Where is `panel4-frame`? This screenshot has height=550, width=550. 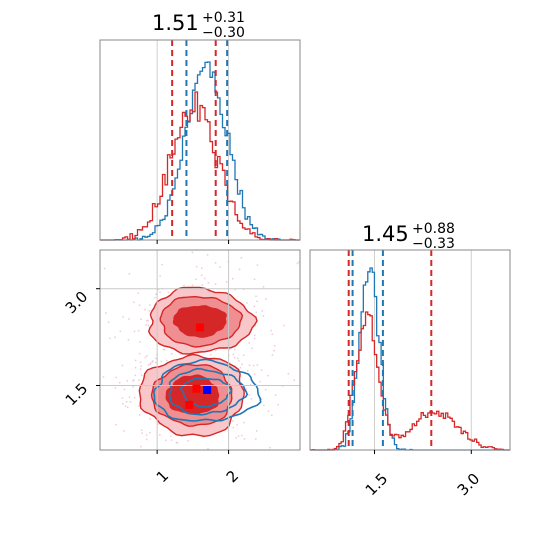
panel4-frame is located at coordinates (410, 350).